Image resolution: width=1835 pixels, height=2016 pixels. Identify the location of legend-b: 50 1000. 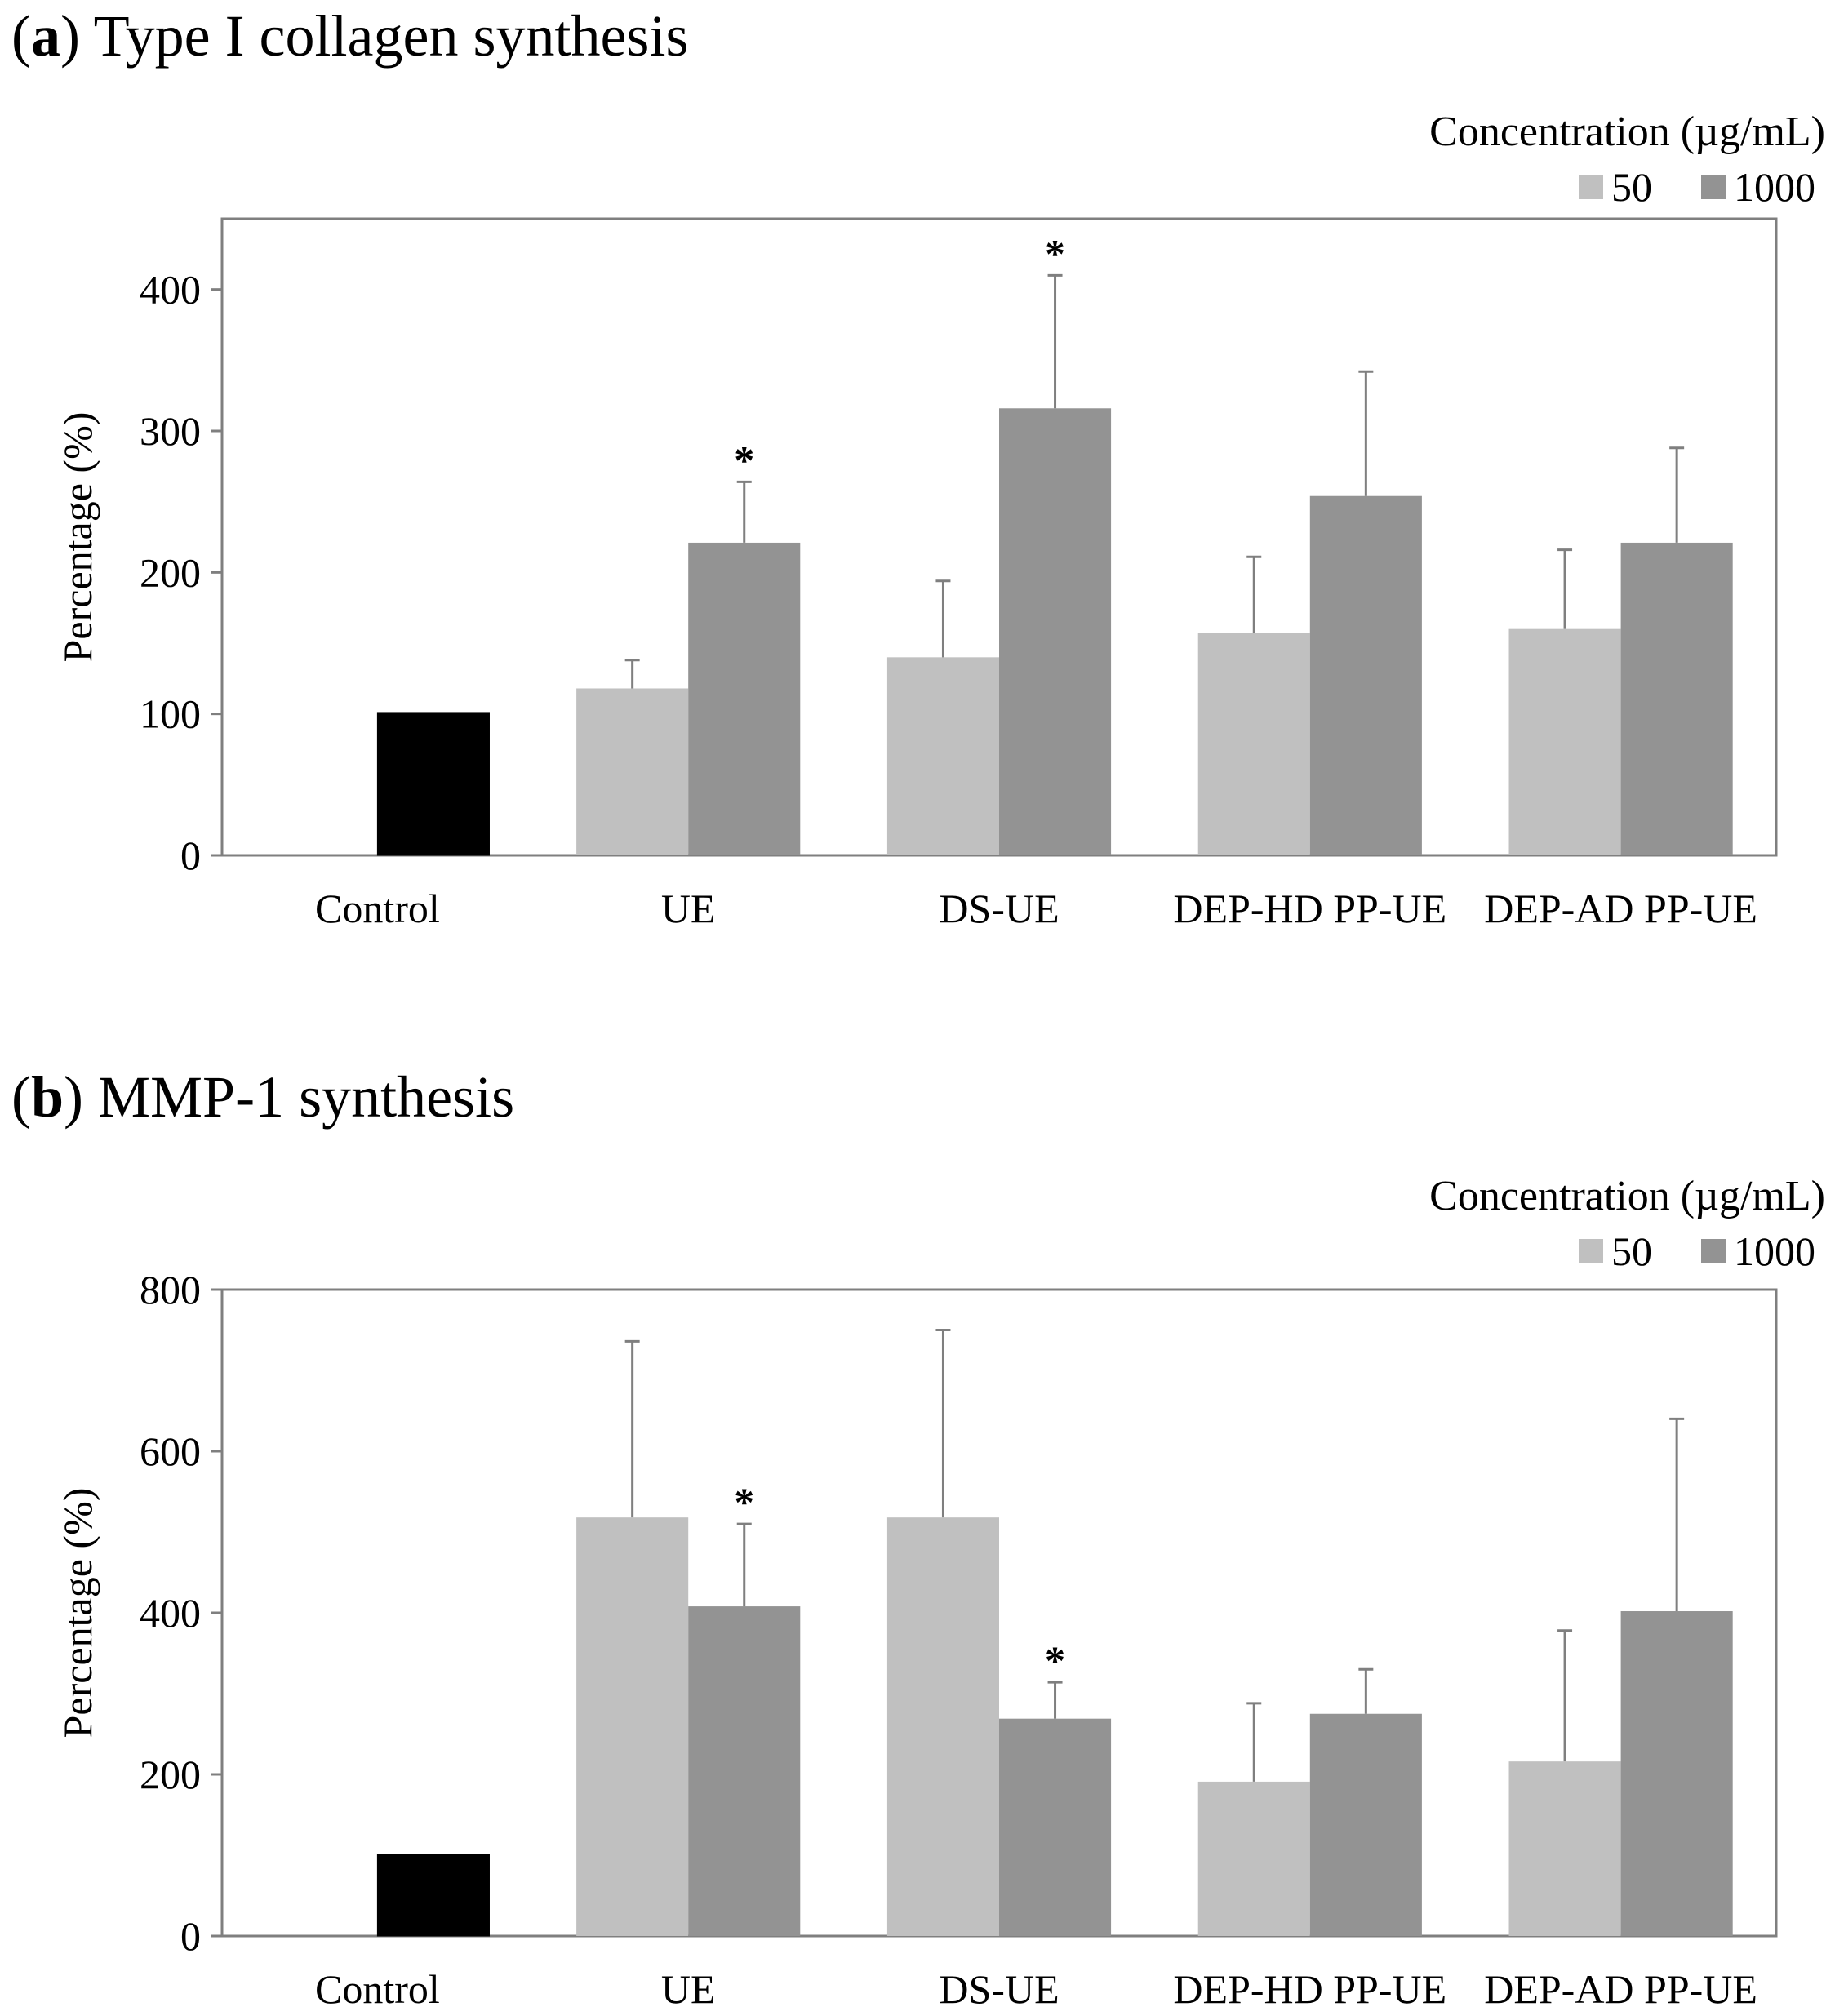
(1672, 1251).